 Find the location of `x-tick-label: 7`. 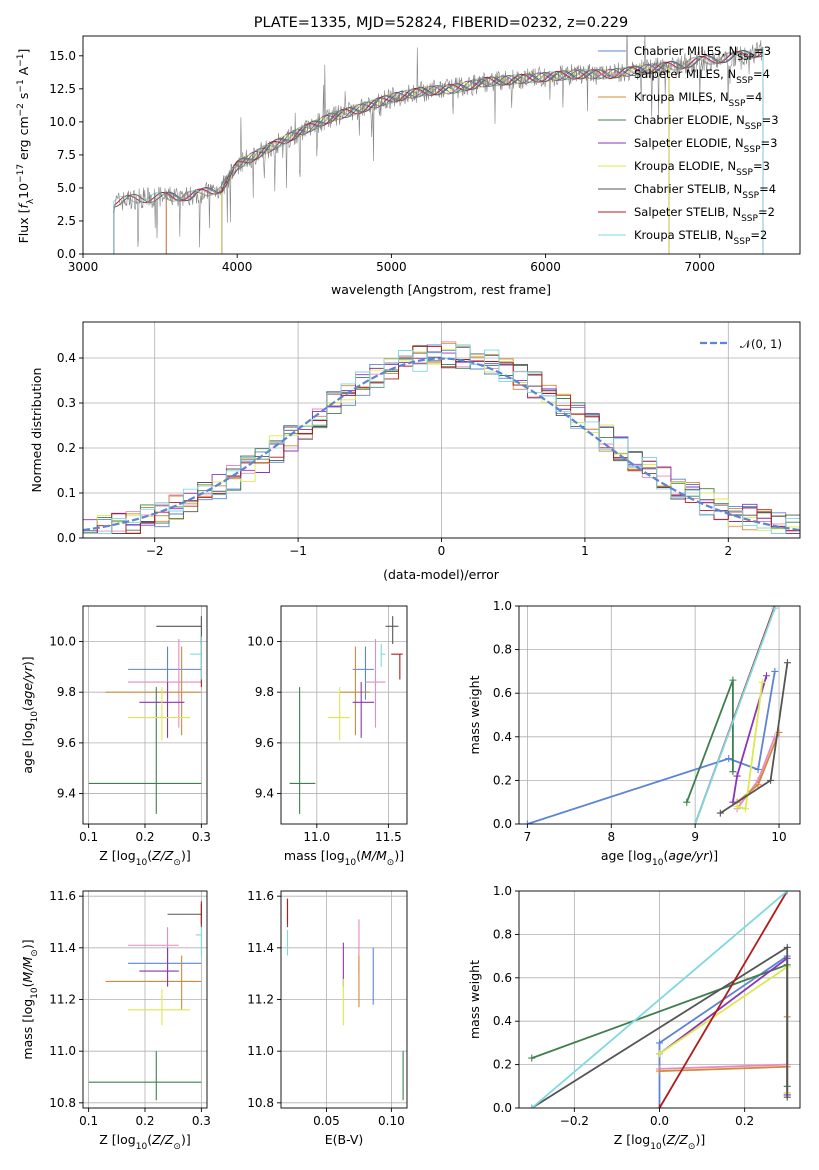

x-tick-label: 7 is located at coordinates (528, 837).